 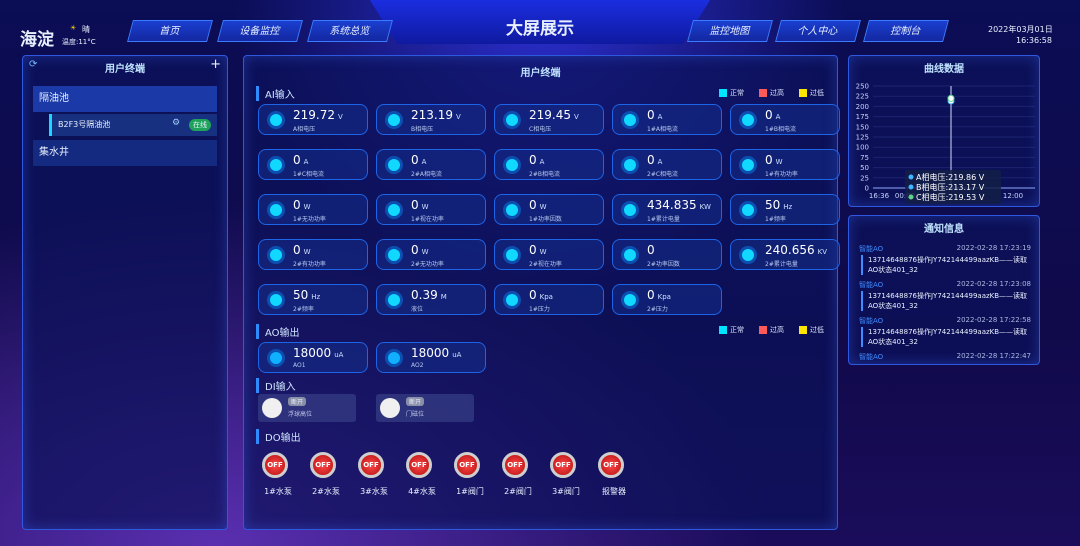 What do you see at coordinates (73, 28) in the screenshot?
I see `sun-icon: ☀` at bounding box center [73, 28].